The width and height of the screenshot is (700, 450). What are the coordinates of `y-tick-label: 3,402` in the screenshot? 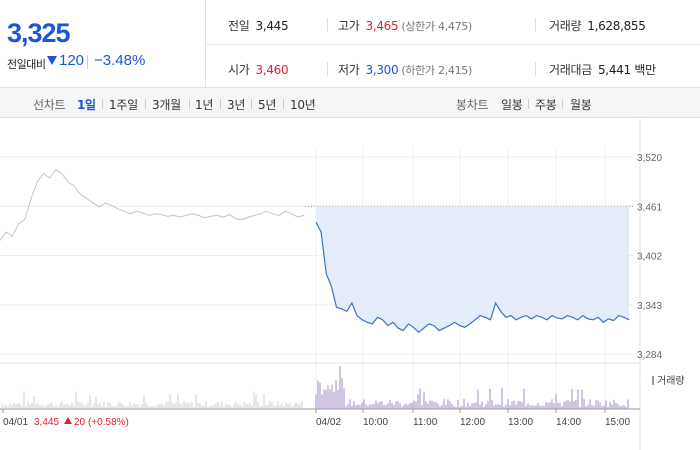 It's located at (649, 257).